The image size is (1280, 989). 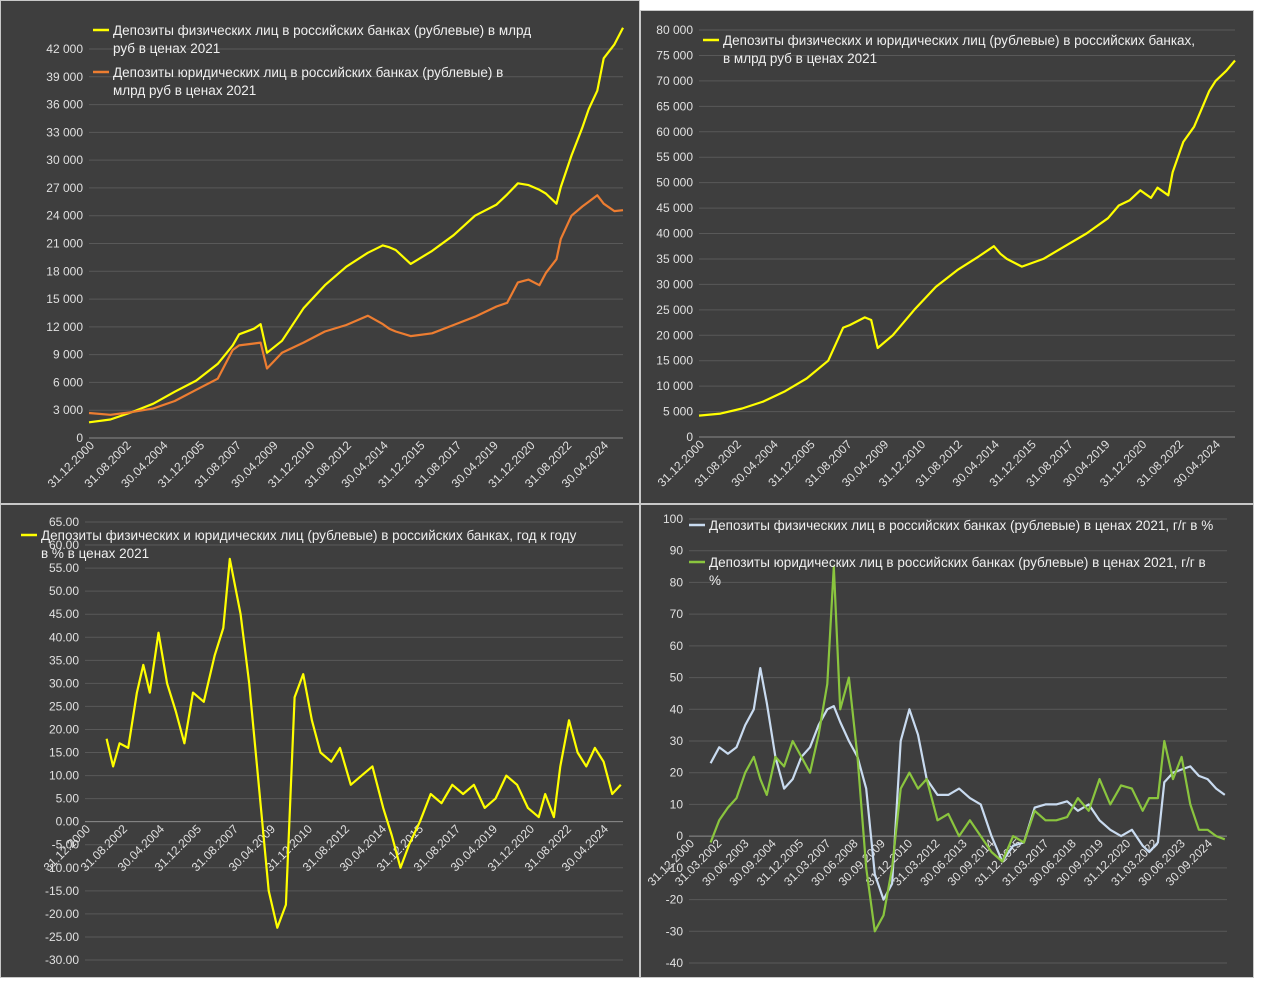 I want to click on legend-label: %, so click(x=715, y=580).